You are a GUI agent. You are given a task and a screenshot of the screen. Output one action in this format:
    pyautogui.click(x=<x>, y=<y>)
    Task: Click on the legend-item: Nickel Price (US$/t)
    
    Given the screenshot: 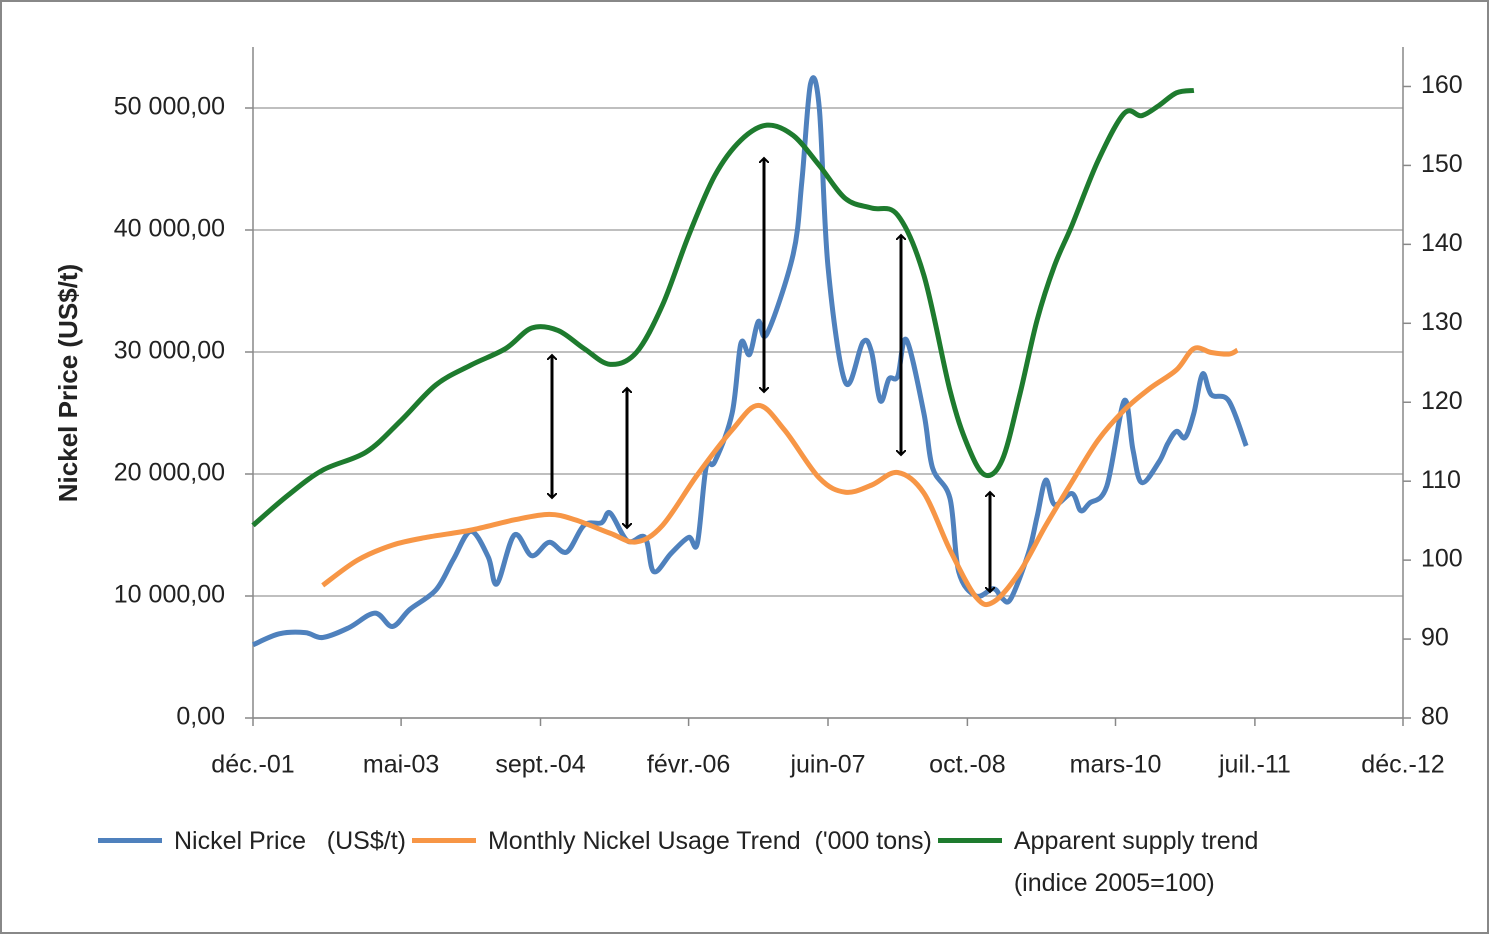 What is the action you would take?
    pyautogui.click(x=252, y=841)
    